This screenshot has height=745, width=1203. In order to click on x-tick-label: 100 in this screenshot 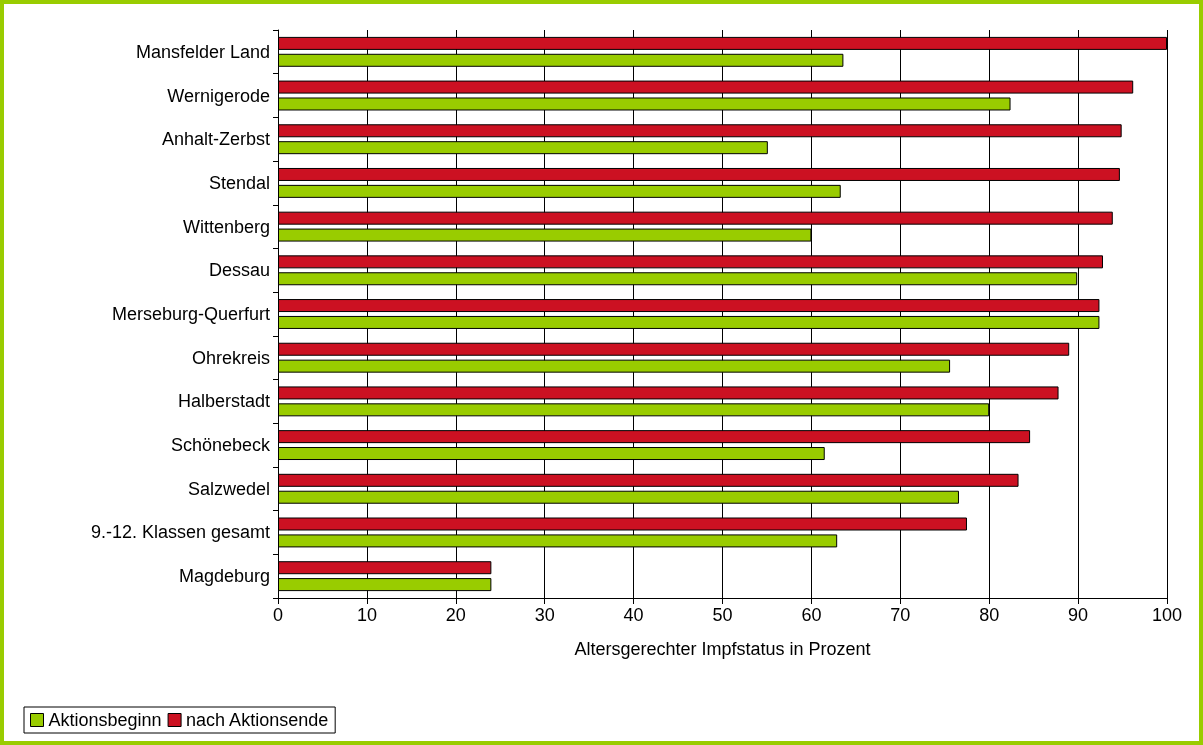, I will do `click(1167, 615)`.